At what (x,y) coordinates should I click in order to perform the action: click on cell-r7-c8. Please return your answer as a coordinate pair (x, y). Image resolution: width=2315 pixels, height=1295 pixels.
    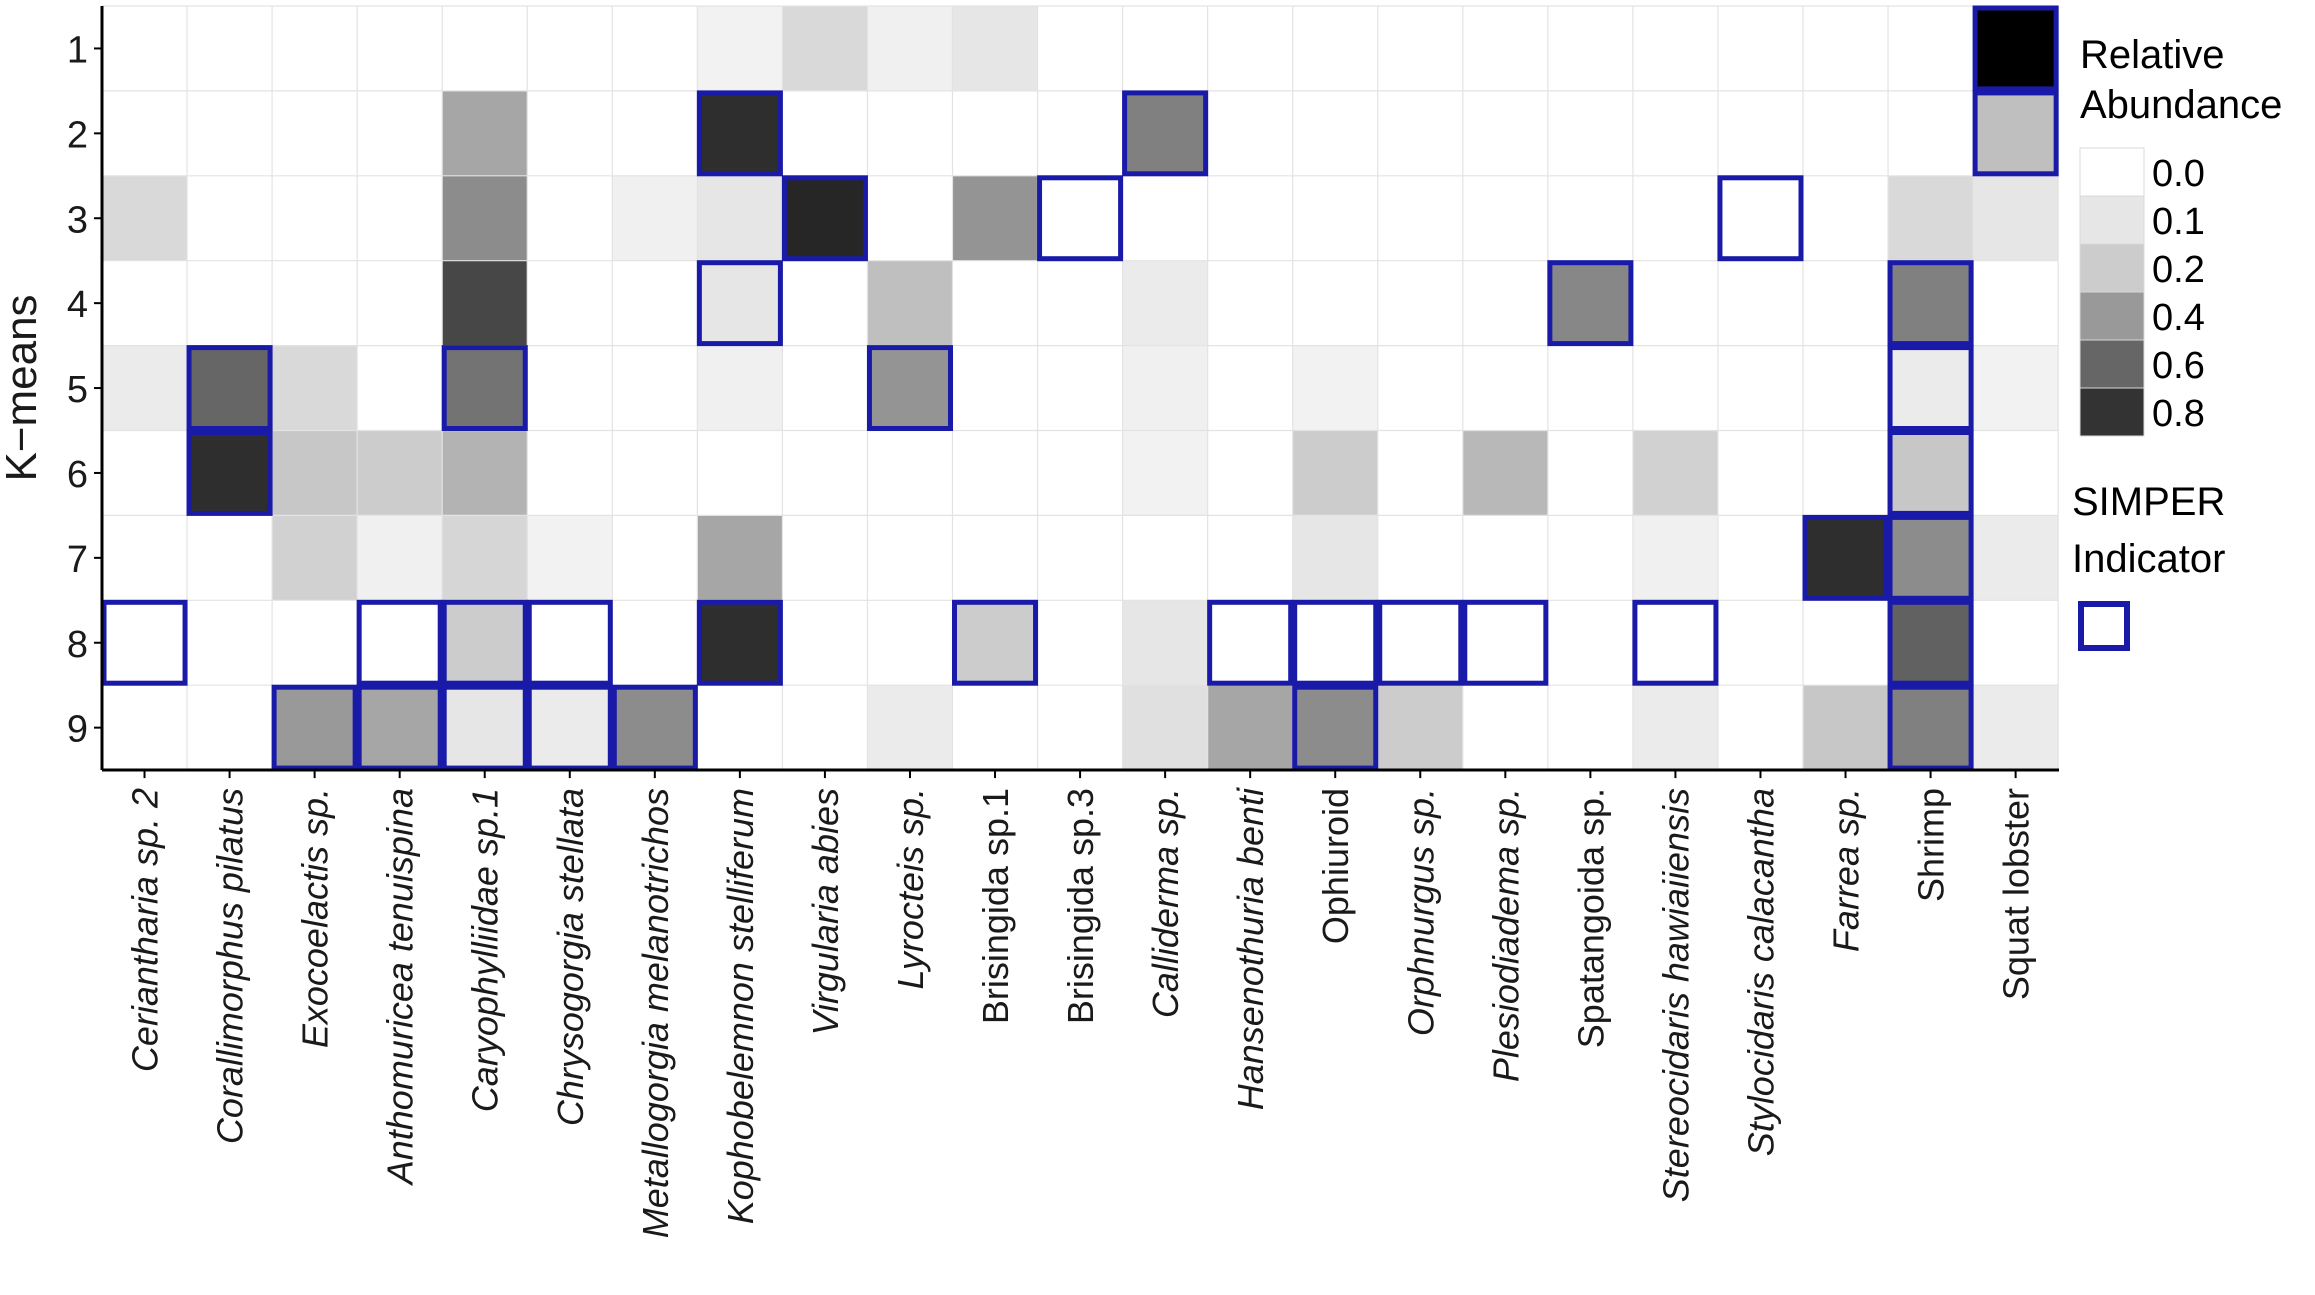
    Looking at the image, I should click on (740, 558).